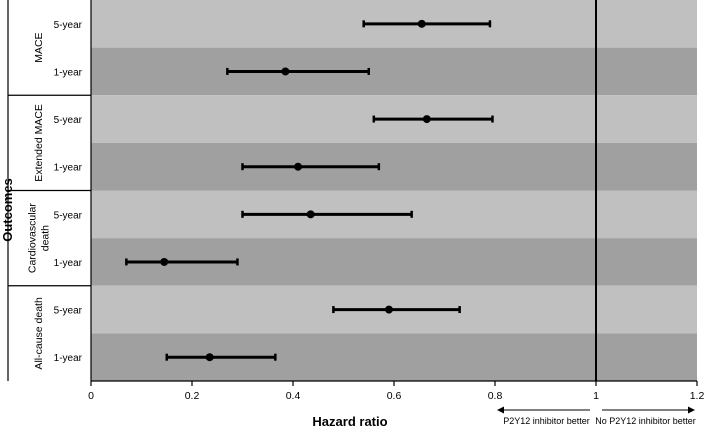 This screenshot has width=709, height=432. I want to click on group-label: Cardiovascular, so click(33, 238).